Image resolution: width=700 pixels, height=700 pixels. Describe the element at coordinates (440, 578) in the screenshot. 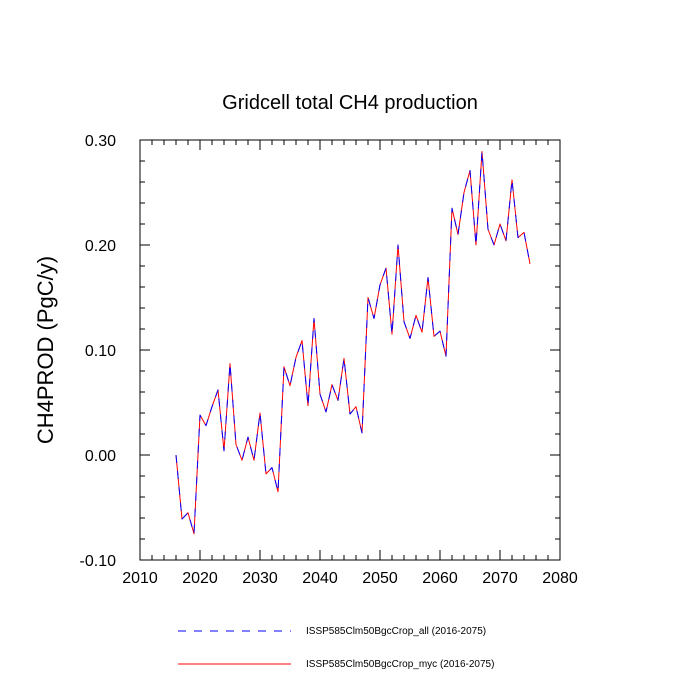

I see `x-tick-label: 2060` at that location.